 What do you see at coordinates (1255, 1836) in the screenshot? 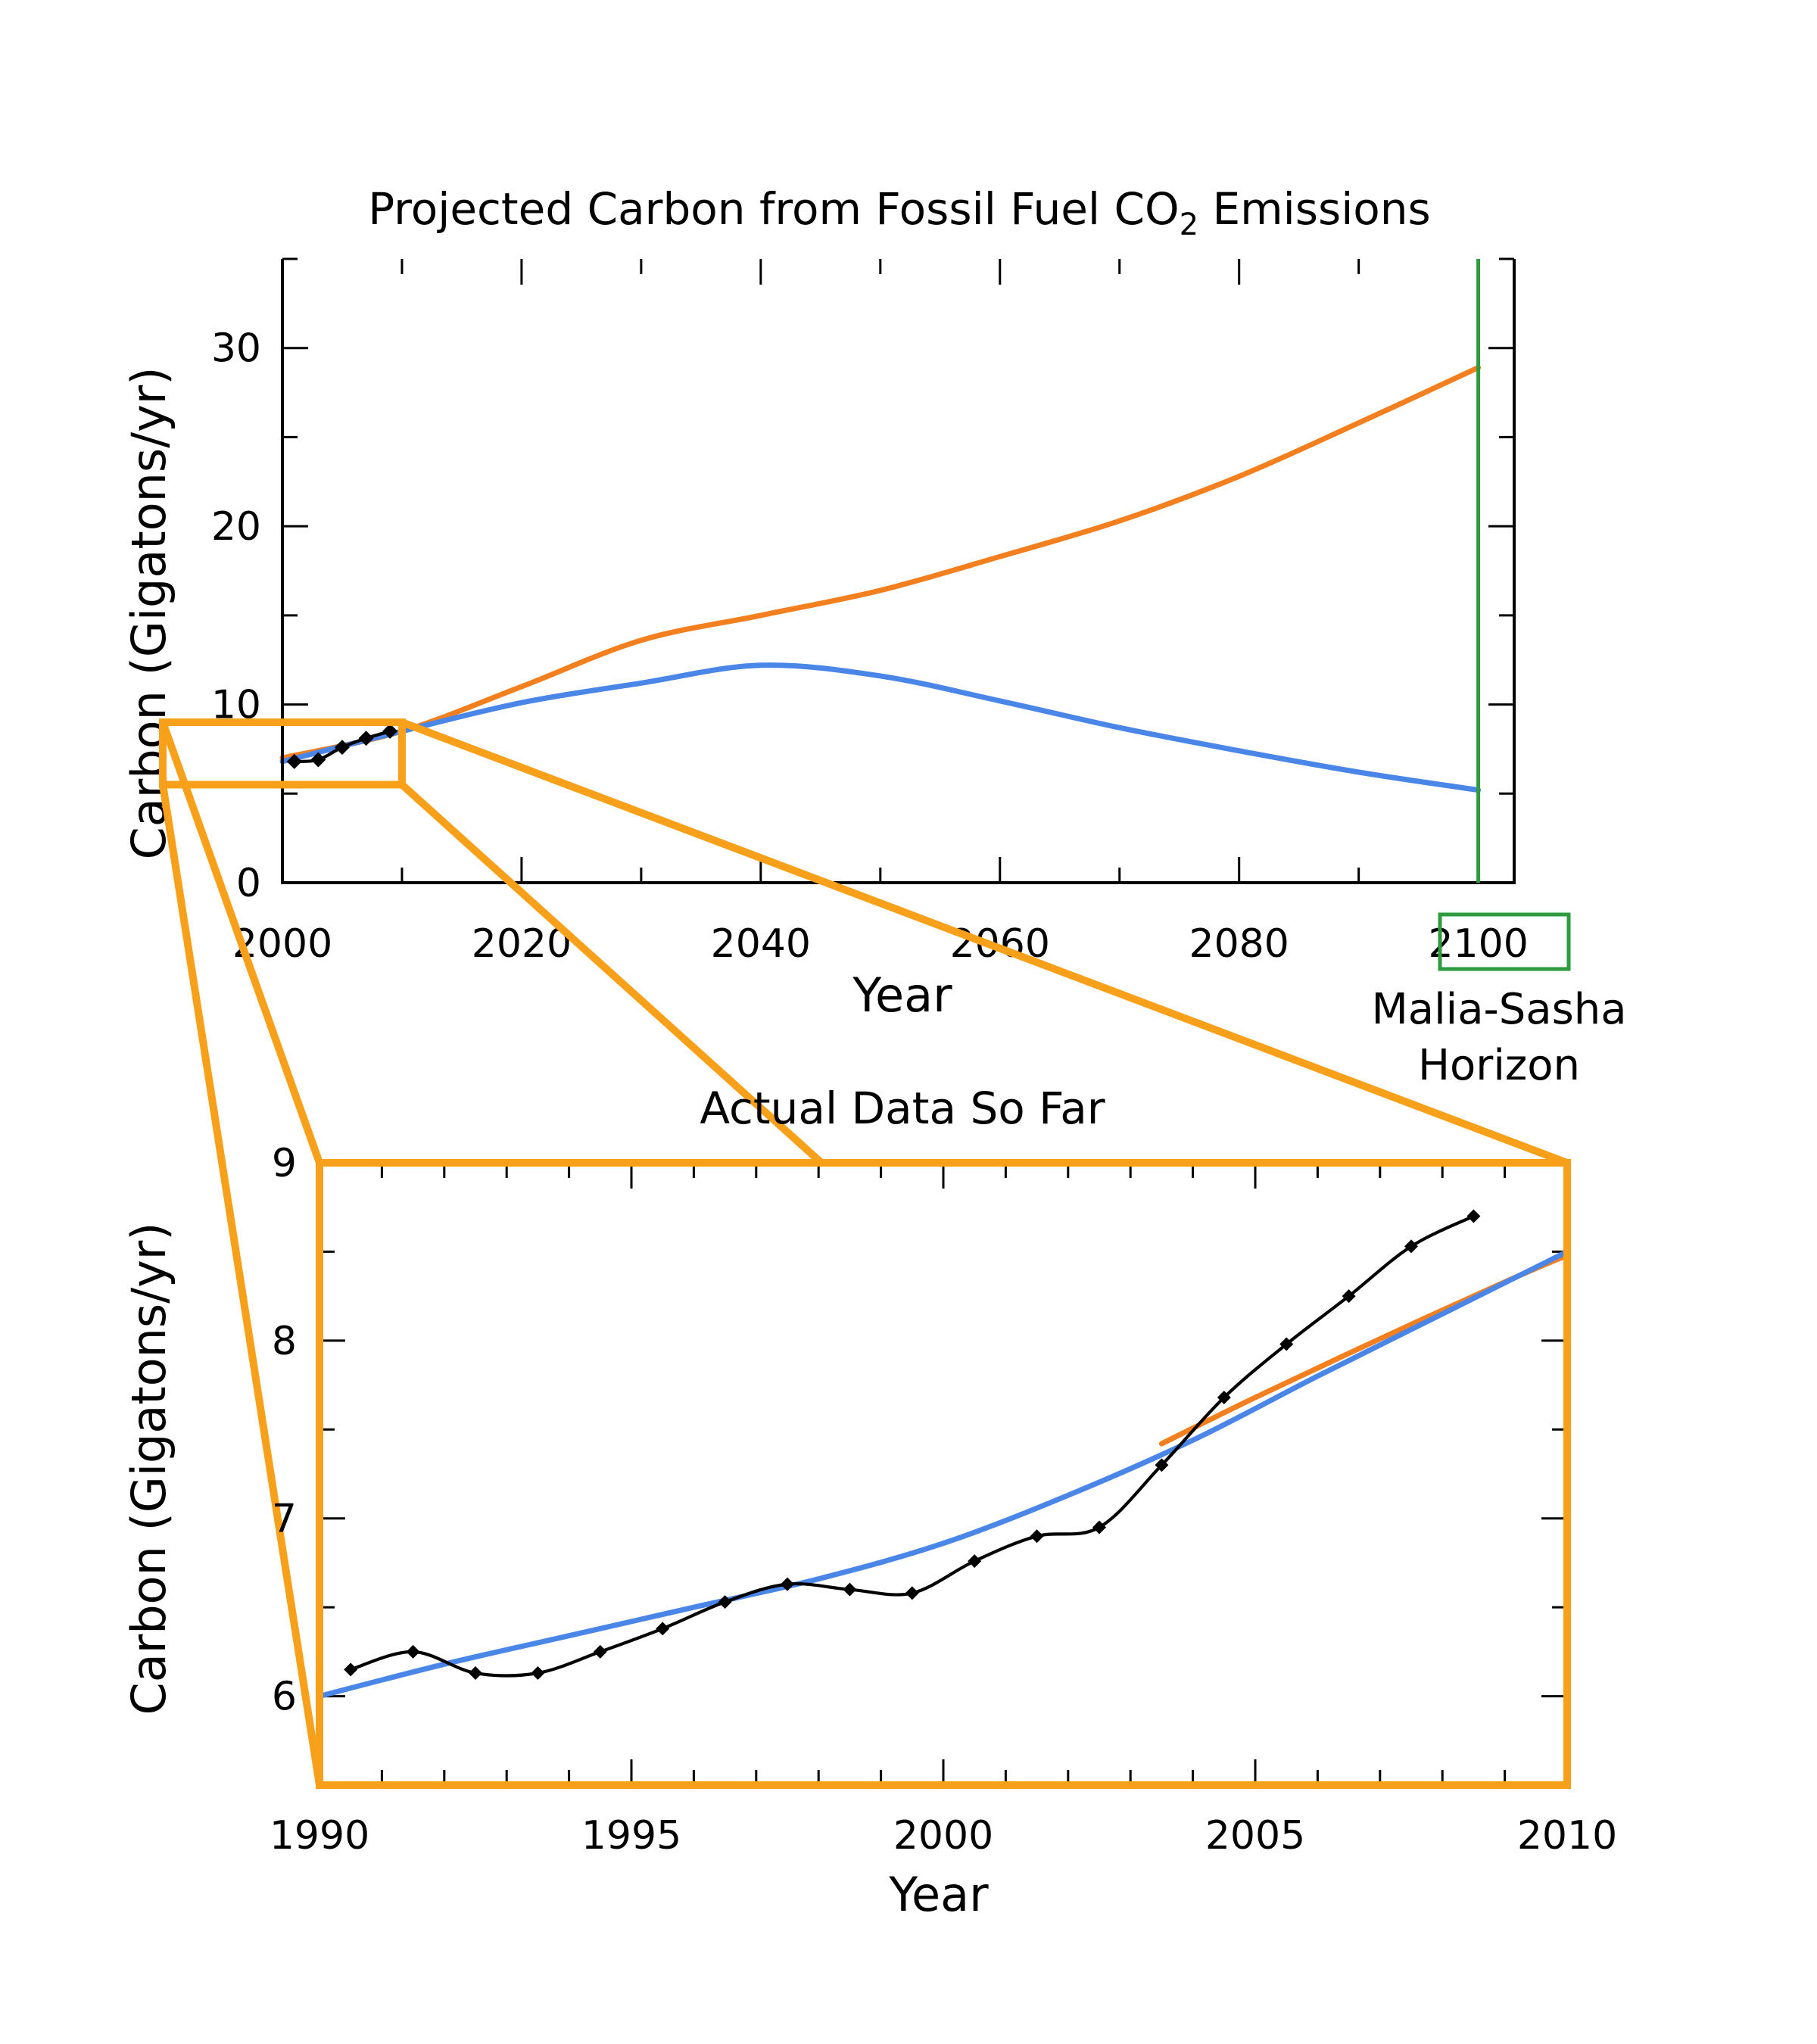
I see `bottom-x-tick-label: 2005` at bounding box center [1255, 1836].